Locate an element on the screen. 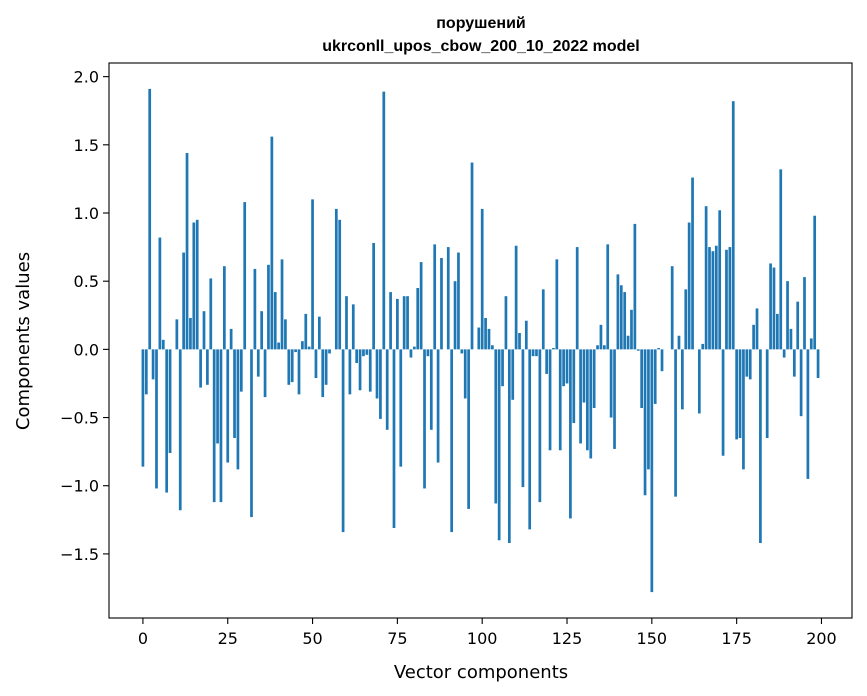 This screenshot has width=867, height=696. x-tick-label-50: 50 is located at coordinates (312, 638).